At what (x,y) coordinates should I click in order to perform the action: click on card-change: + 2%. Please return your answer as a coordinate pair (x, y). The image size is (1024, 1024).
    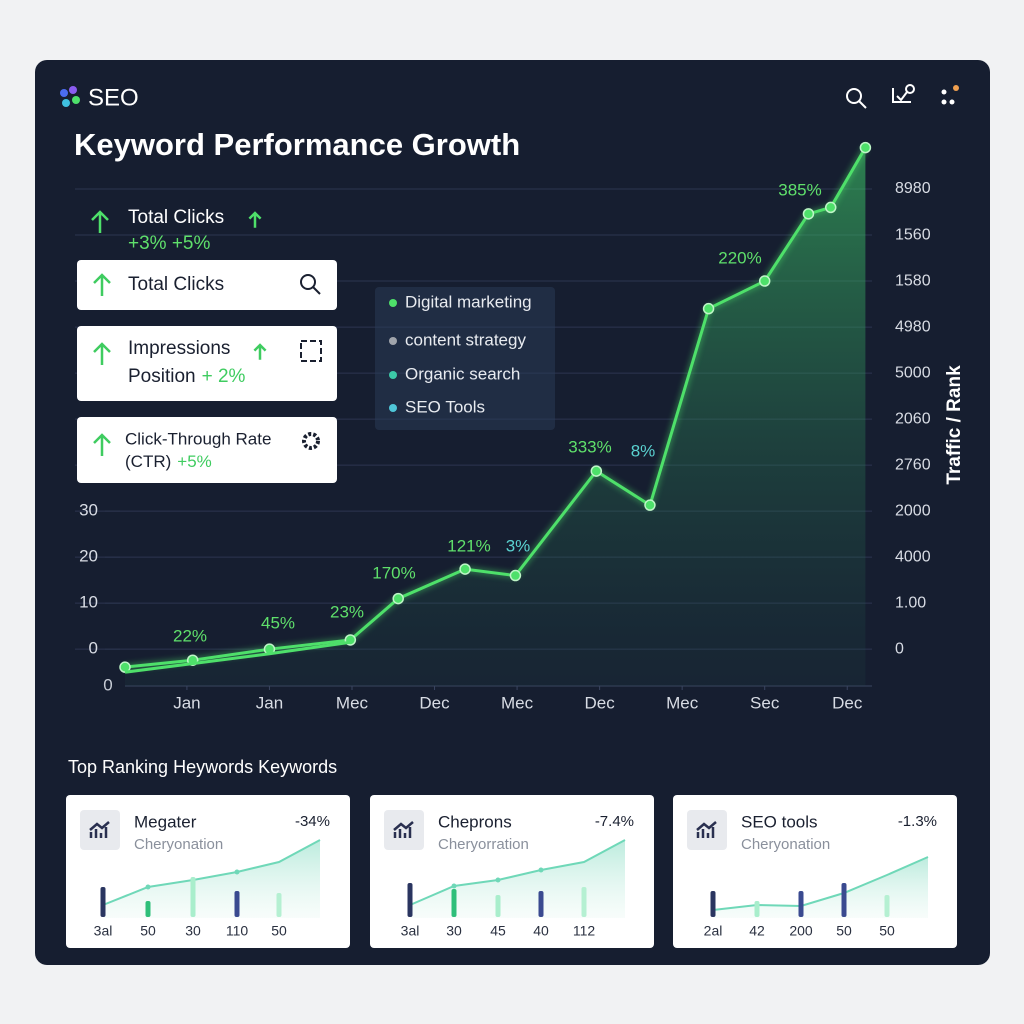
    Looking at the image, I should click on (224, 376).